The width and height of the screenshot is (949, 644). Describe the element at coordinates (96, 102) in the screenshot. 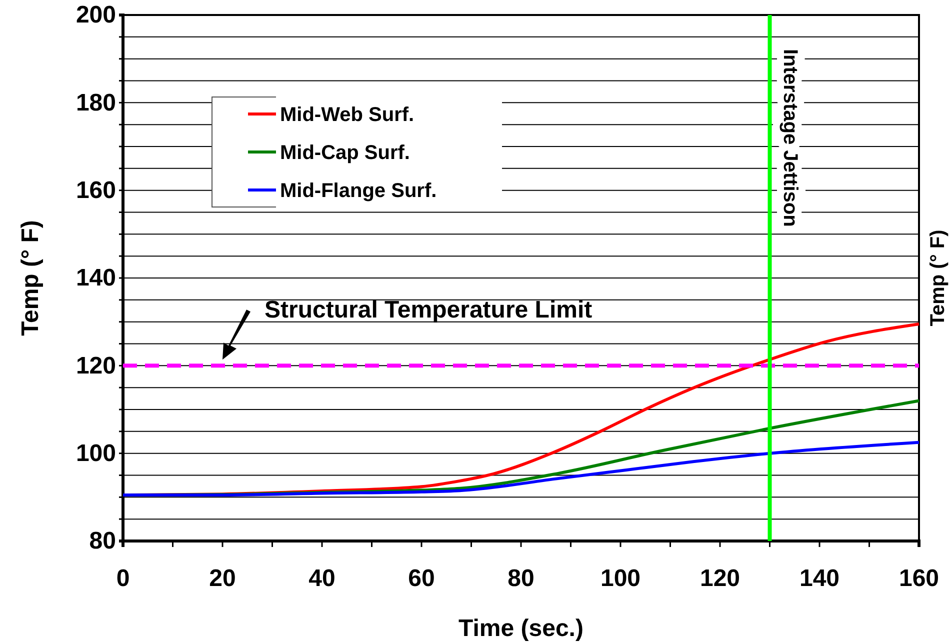

I see `y-tick-label: 180` at that location.